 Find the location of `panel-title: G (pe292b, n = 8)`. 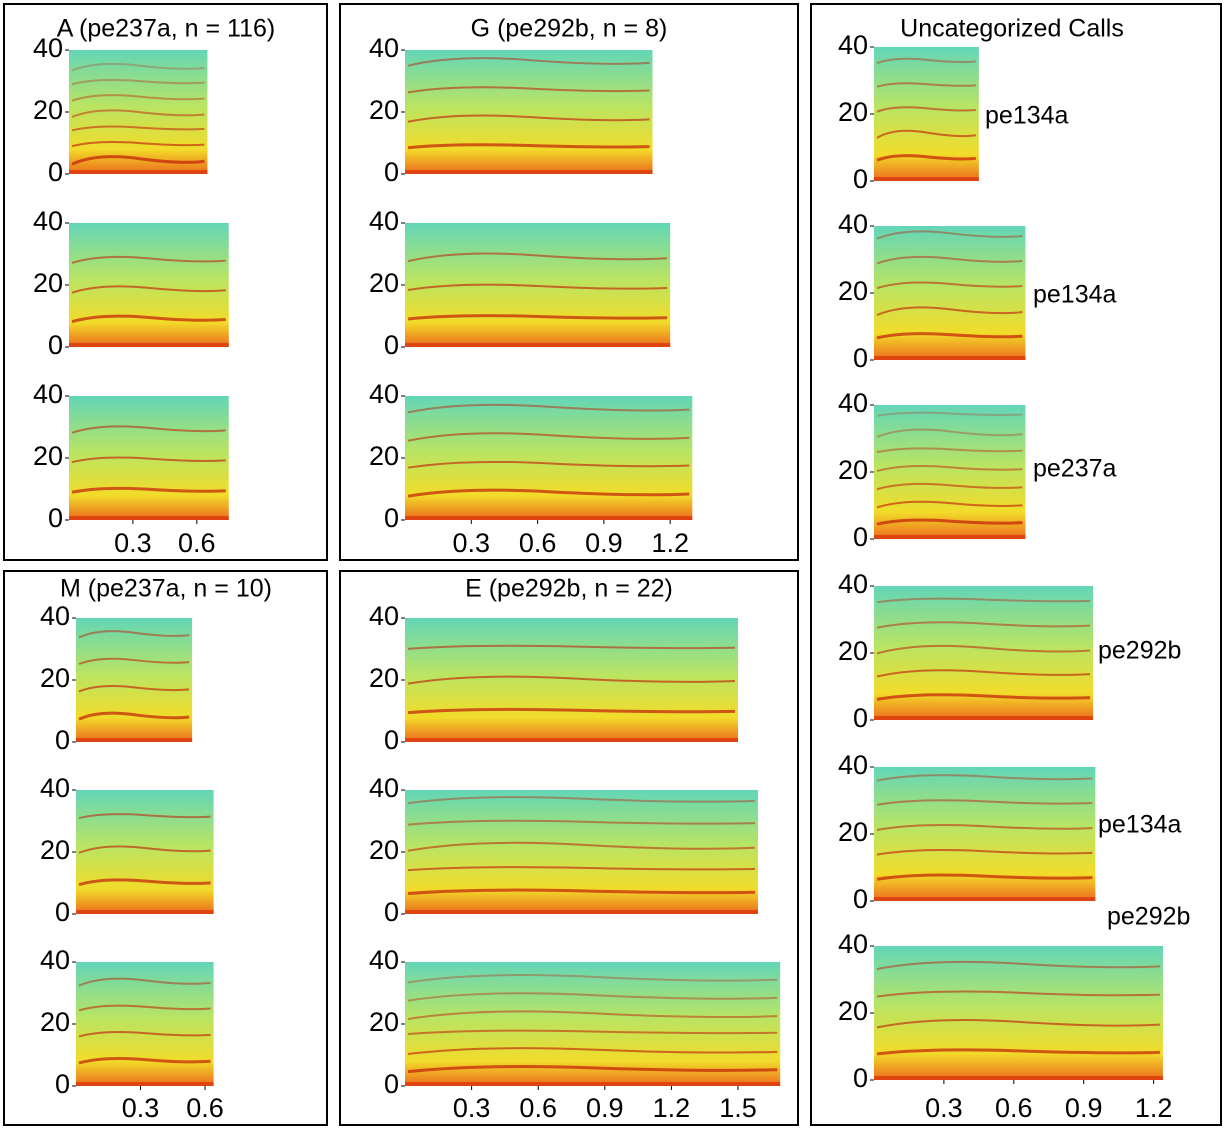

panel-title: G (pe292b, n = 8) is located at coordinates (569, 29).